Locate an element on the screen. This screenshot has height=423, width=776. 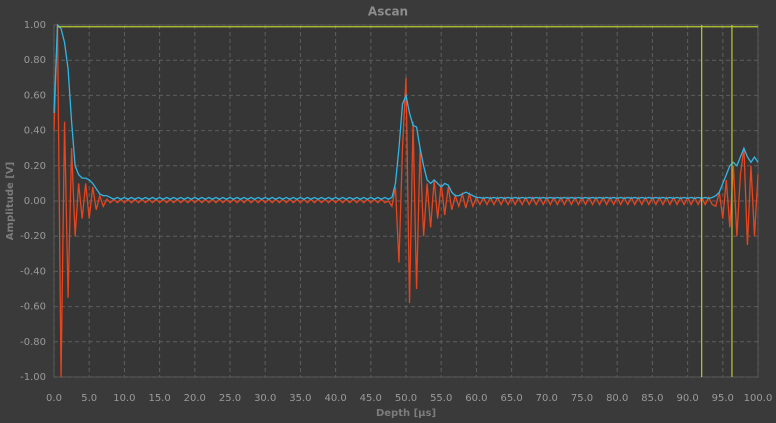
x-tick-label: 20.0 is located at coordinates (195, 398).